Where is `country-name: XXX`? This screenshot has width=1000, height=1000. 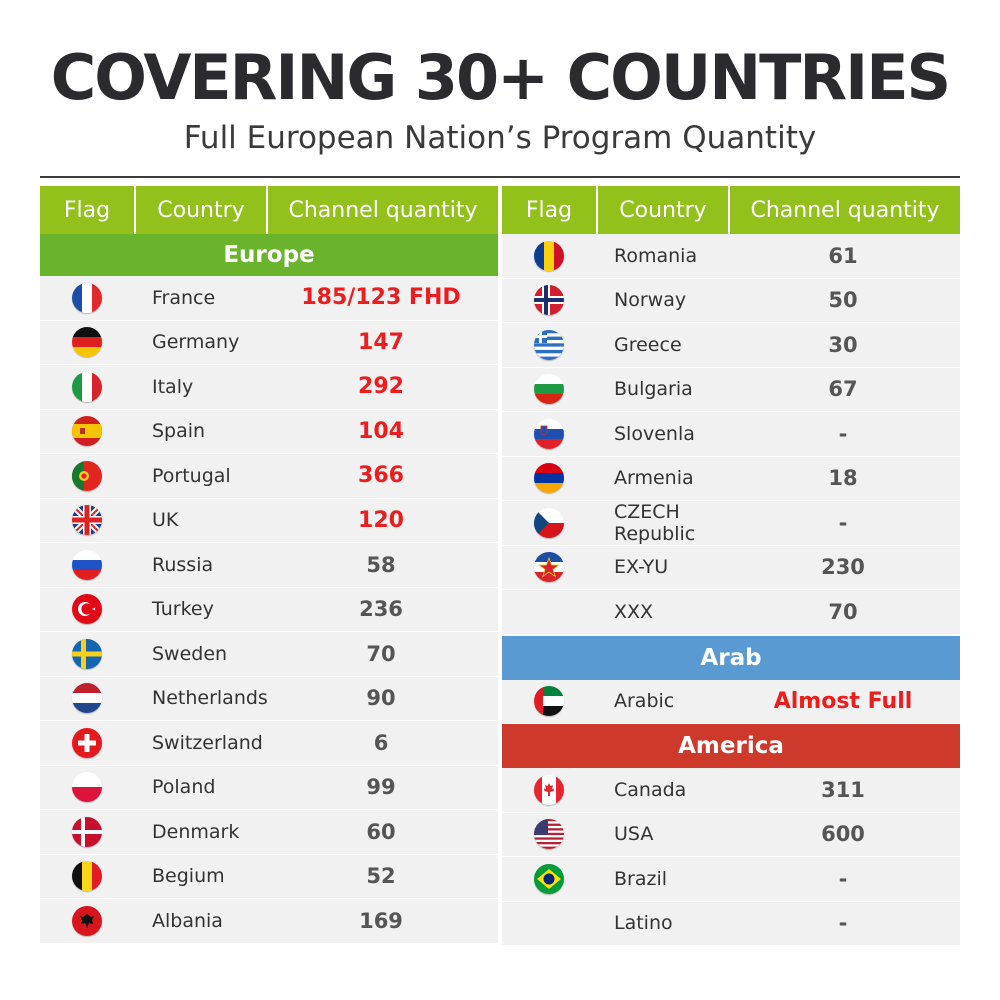 country-name: XXX is located at coordinates (661, 612).